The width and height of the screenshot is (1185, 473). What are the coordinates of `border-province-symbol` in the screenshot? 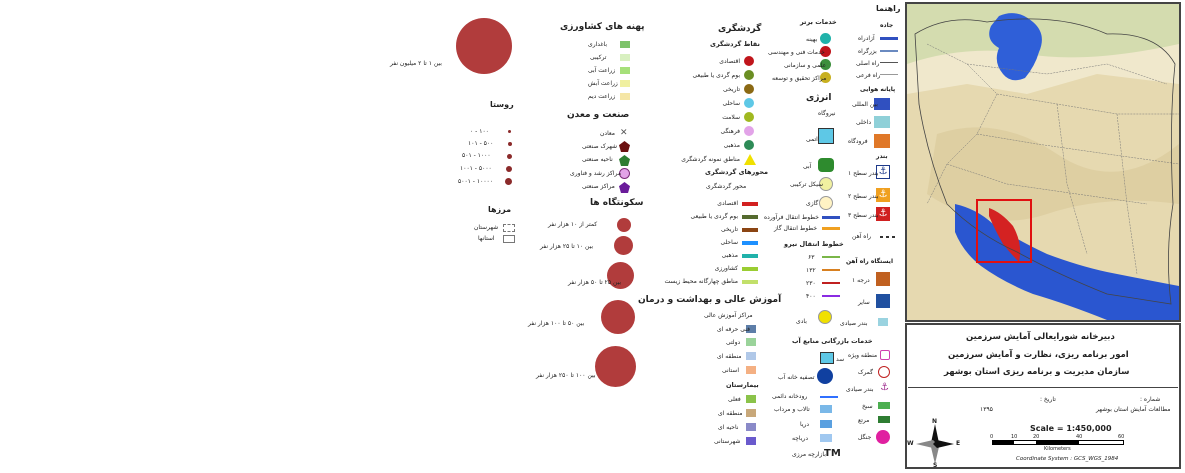 It's located at (509, 239).